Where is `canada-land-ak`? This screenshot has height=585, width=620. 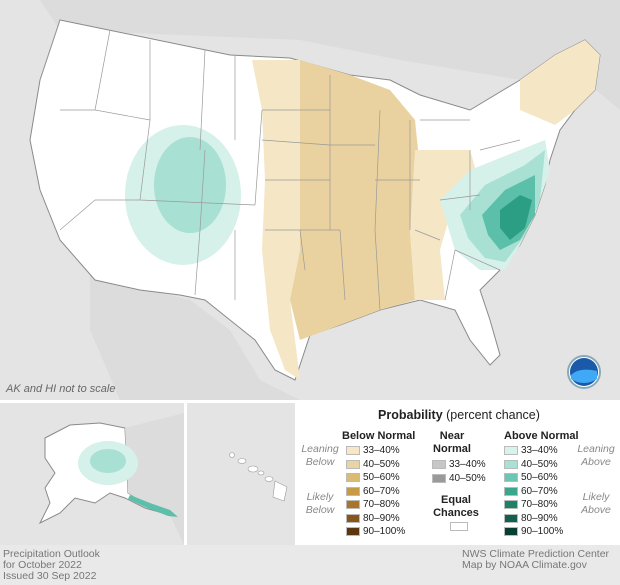 canada-land-ak is located at coordinates (154, 479).